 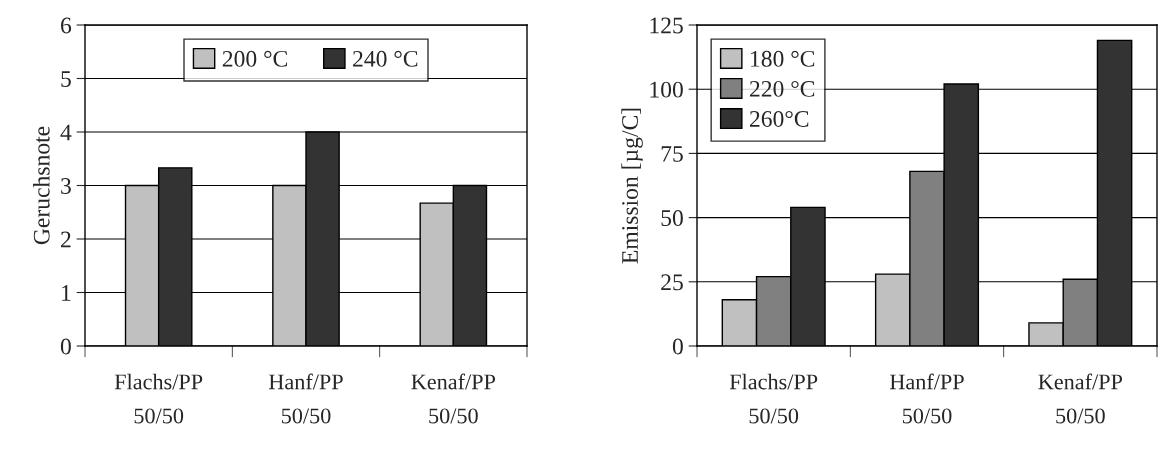 I want to click on y-tick-label: 1, so click(x=66, y=293).